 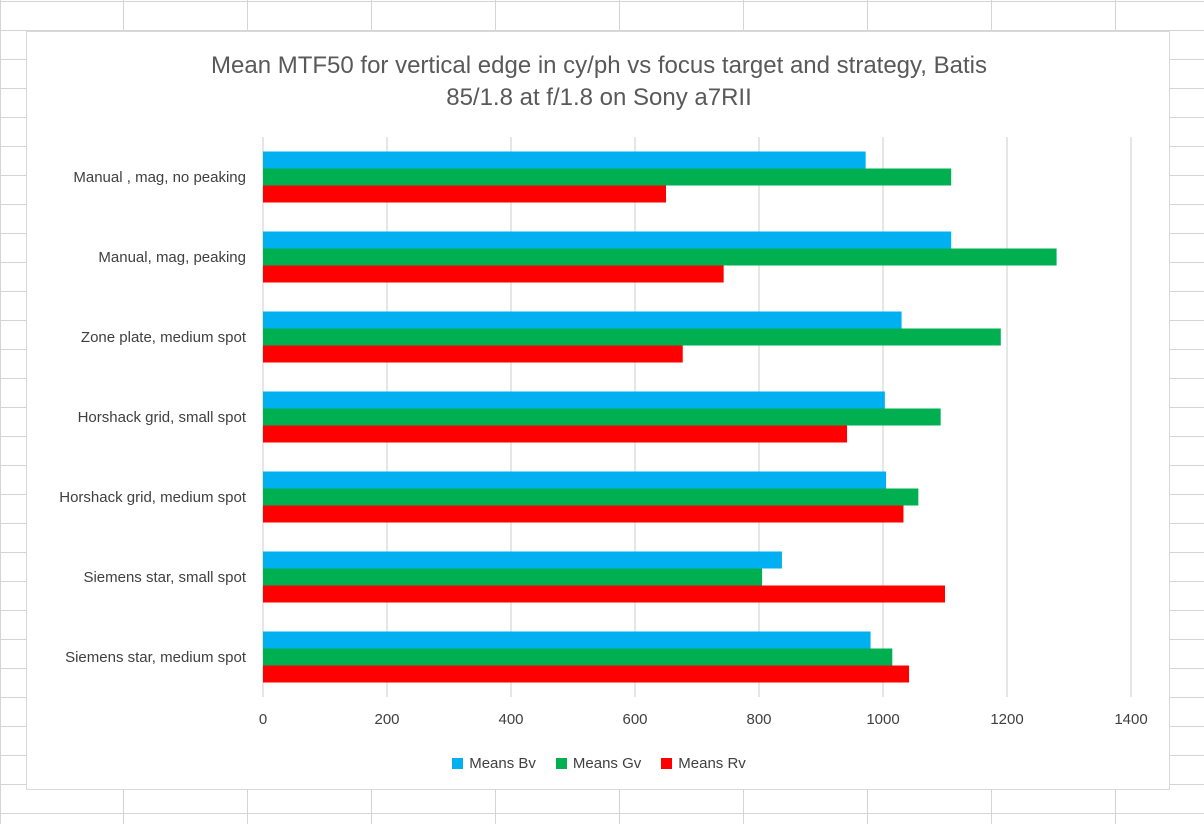 What do you see at coordinates (162, 417) in the screenshot?
I see `category-label: Horshack grid, small spot` at bounding box center [162, 417].